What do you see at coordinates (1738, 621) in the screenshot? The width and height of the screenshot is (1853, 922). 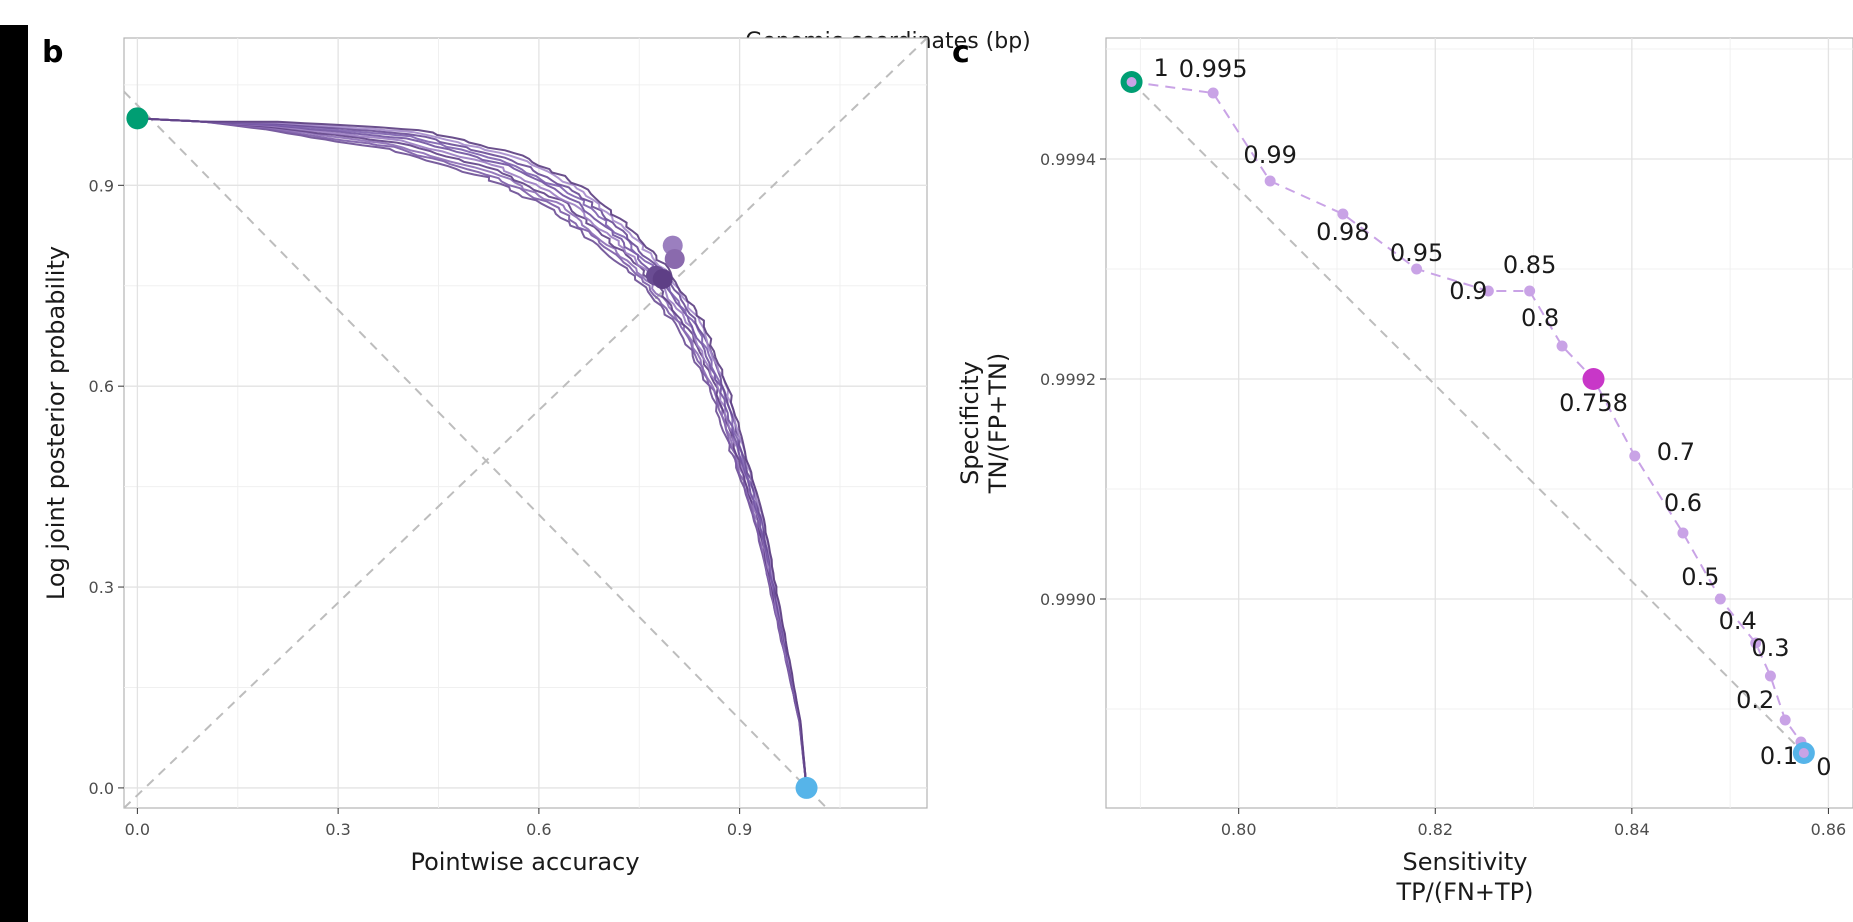 I see `point-label: 0.4` at bounding box center [1738, 621].